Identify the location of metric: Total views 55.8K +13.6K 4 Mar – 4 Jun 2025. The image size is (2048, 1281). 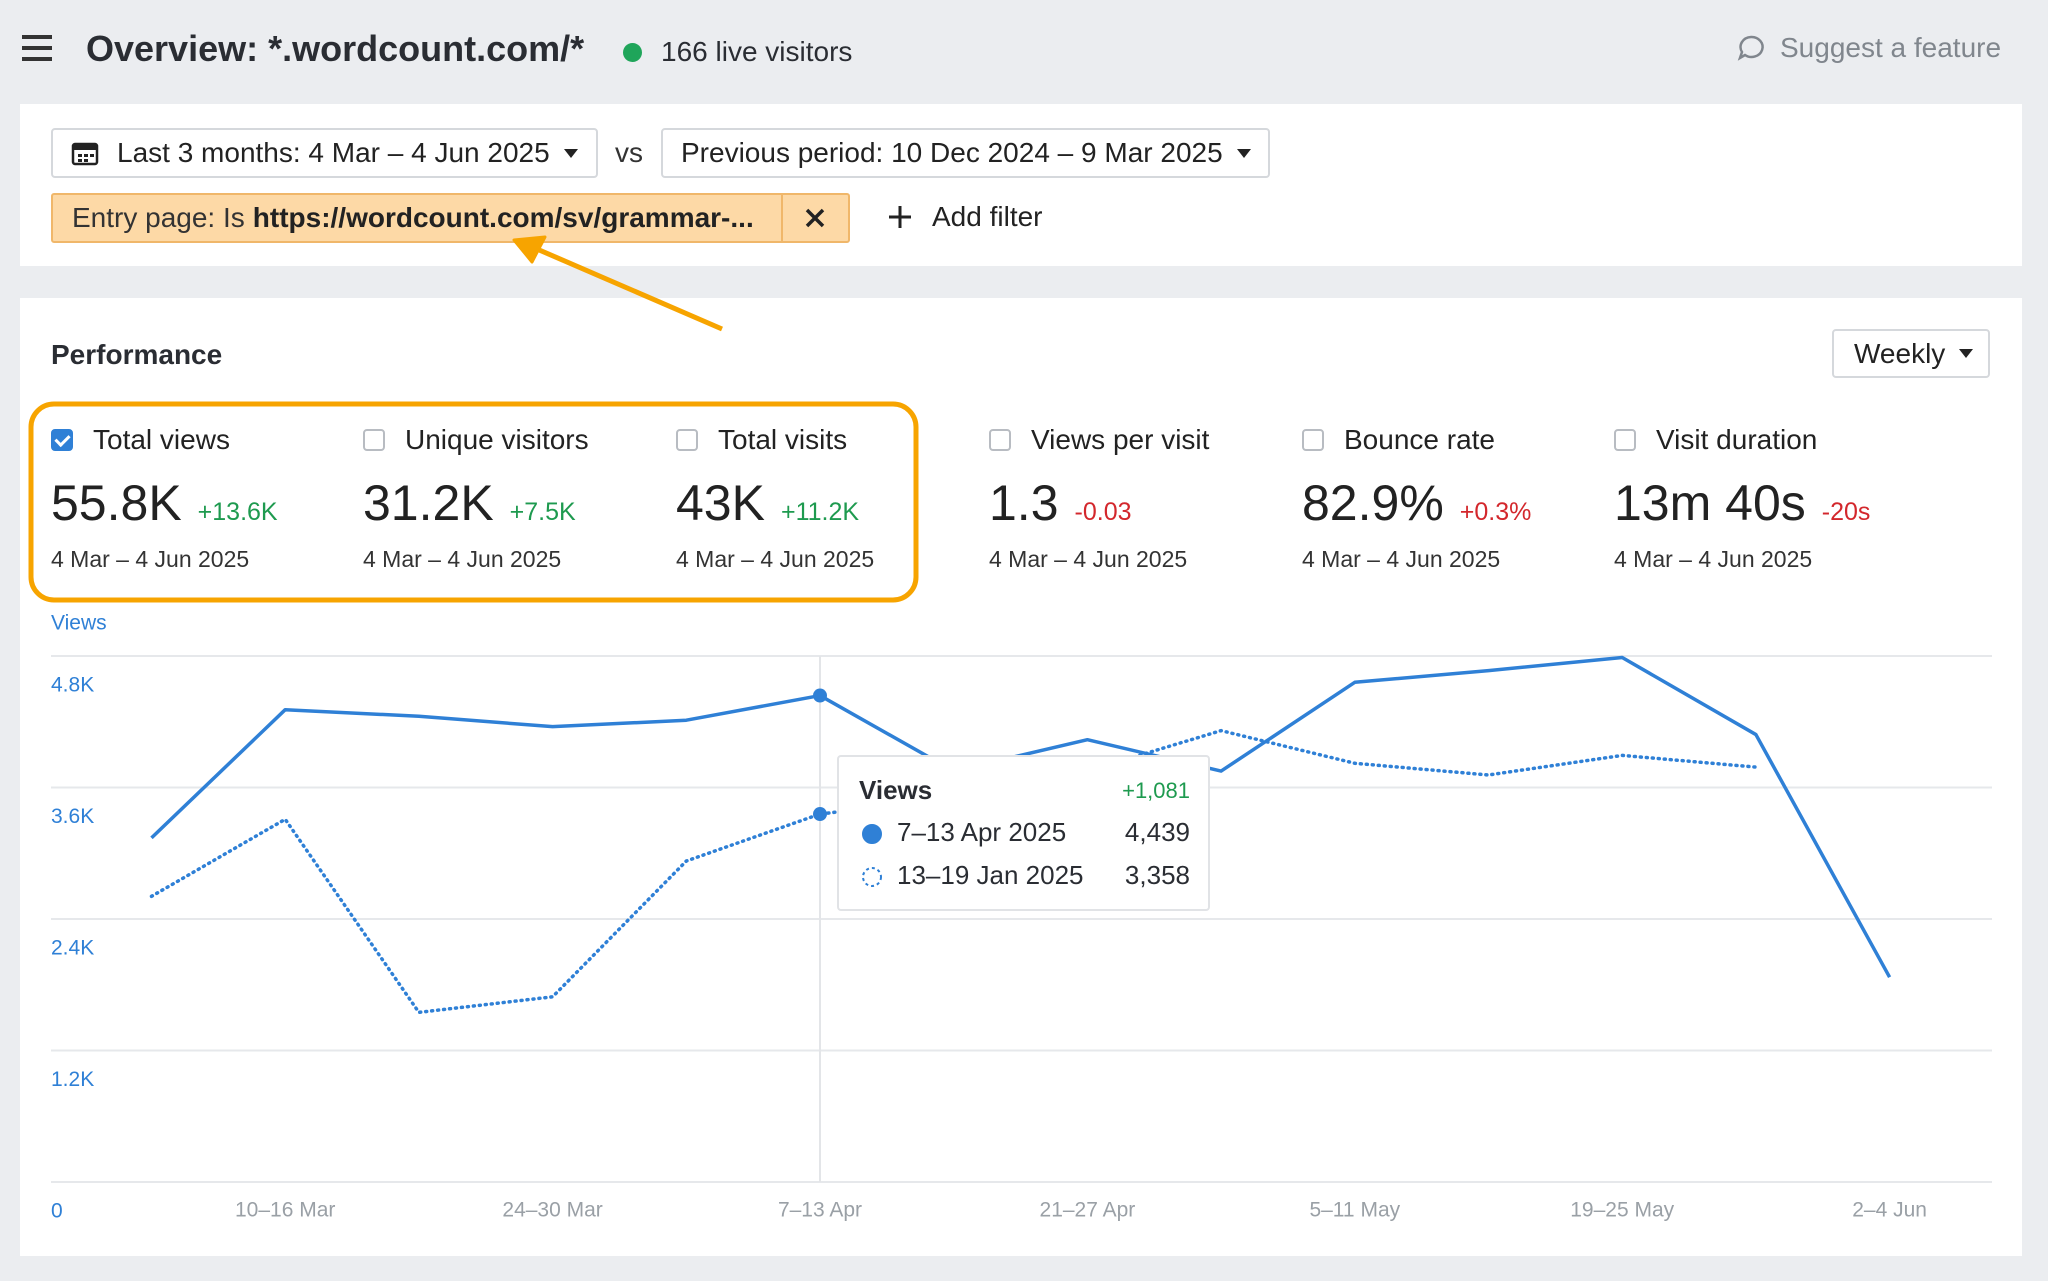
(206, 498).